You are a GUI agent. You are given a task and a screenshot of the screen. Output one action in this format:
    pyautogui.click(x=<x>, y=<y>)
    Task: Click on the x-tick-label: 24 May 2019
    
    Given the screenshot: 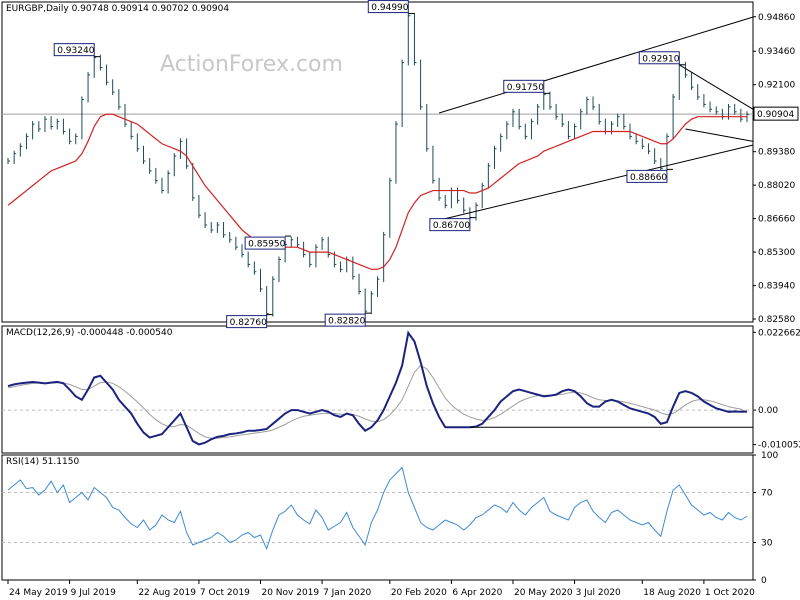 What is the action you would take?
    pyautogui.click(x=38, y=593)
    